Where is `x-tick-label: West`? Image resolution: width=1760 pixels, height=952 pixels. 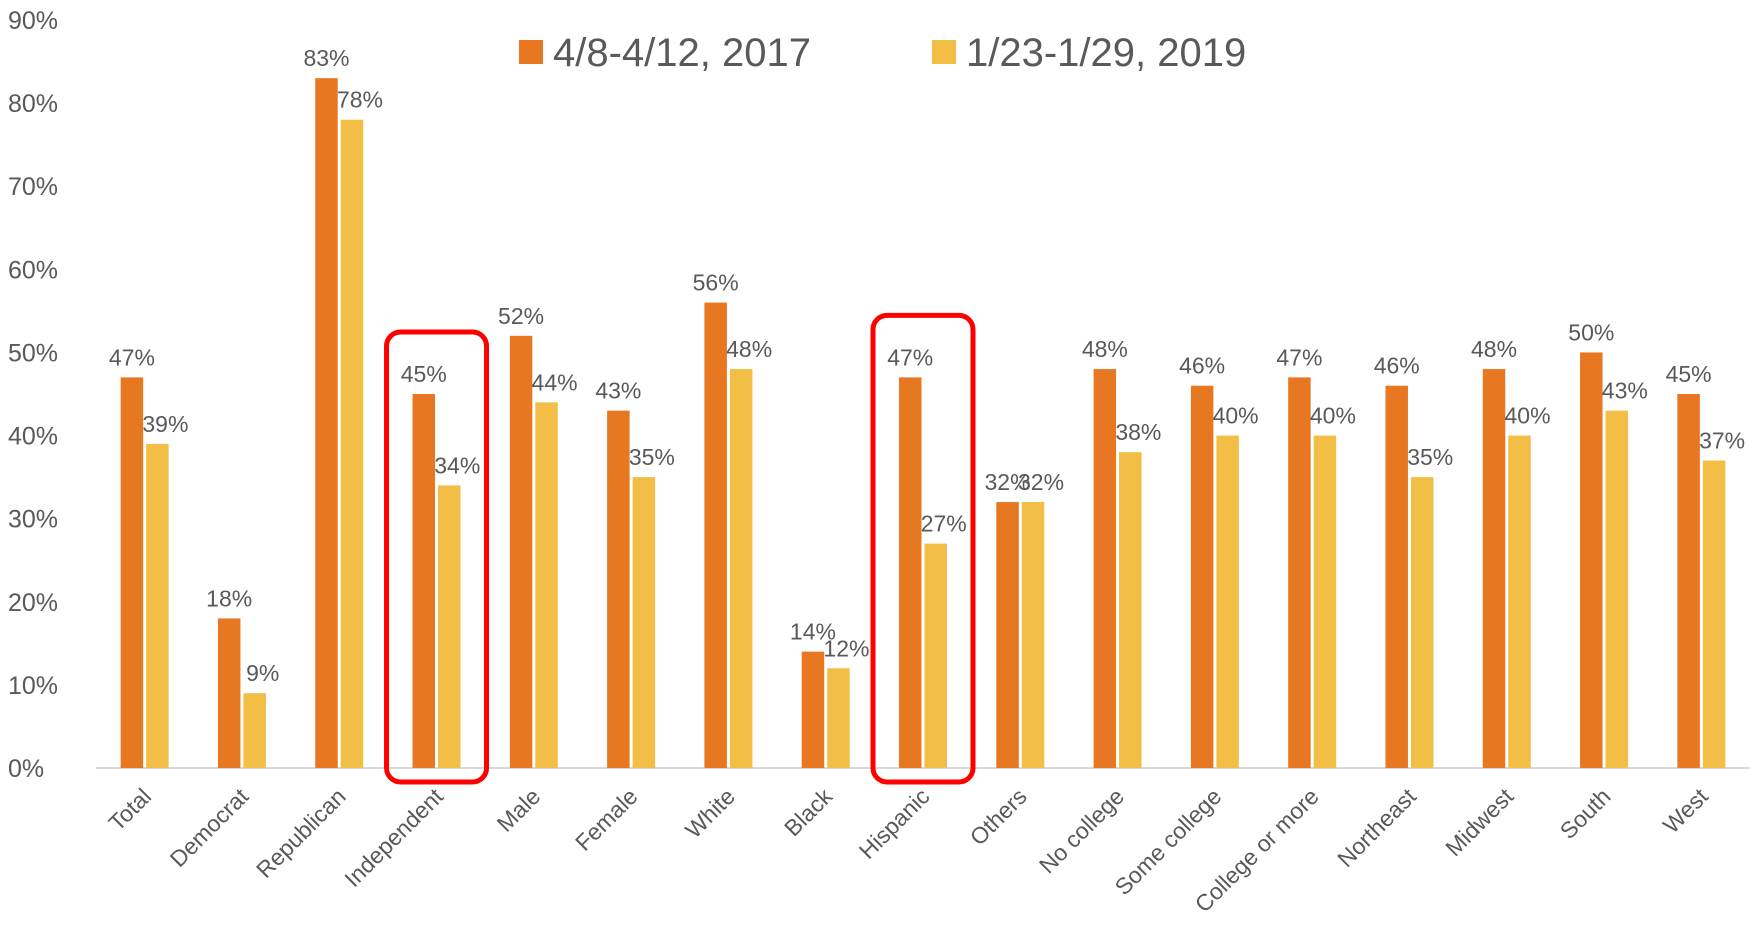 x-tick-label: West is located at coordinates (1686, 811).